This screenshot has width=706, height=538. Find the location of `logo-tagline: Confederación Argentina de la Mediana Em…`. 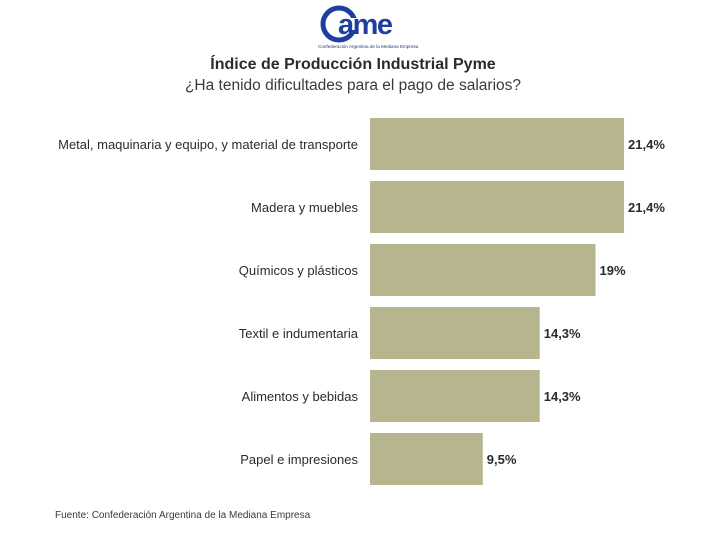

logo-tagline: Confederación Argentina de la Mediana Em… is located at coordinates (368, 46).